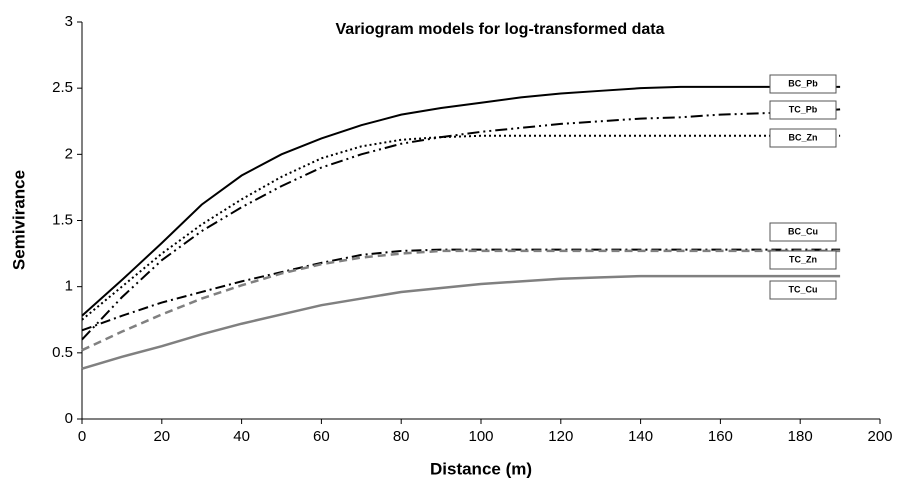 This screenshot has height=484, width=904. Describe the element at coordinates (62, 219) in the screenshot. I see `y-tick-label: 1.5` at that location.